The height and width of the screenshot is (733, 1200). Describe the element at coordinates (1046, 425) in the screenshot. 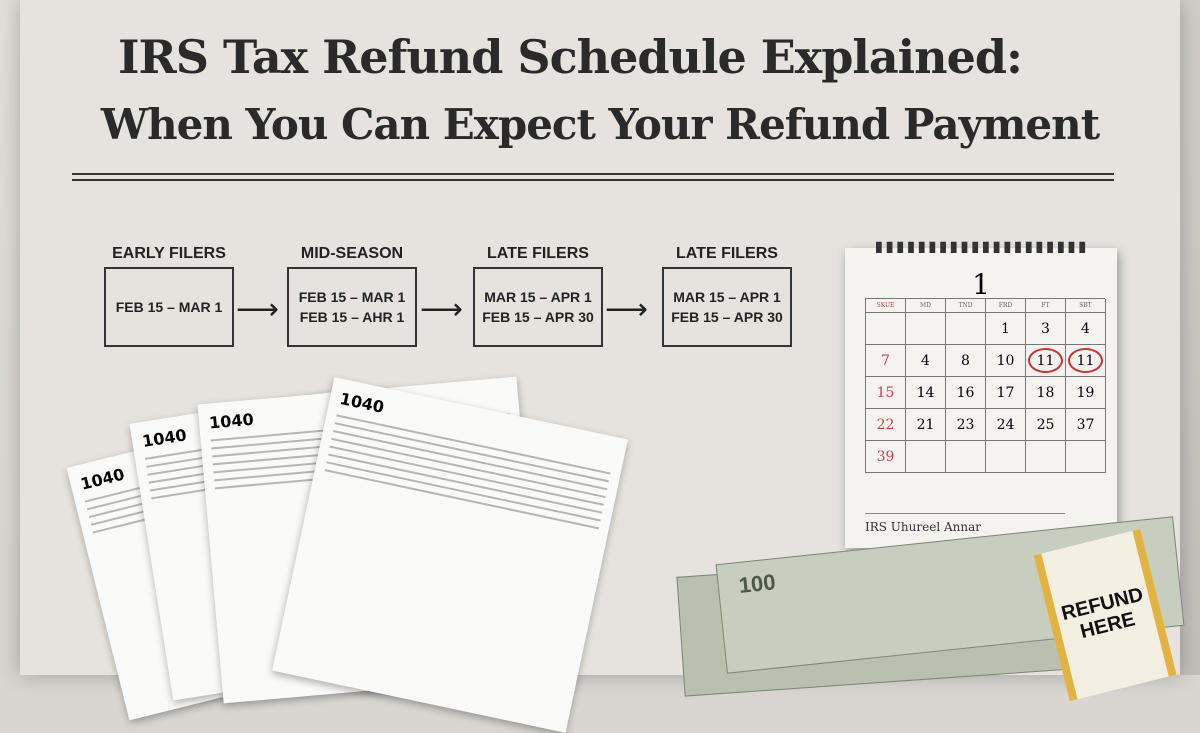

I see `calendar-day: 25` at that location.